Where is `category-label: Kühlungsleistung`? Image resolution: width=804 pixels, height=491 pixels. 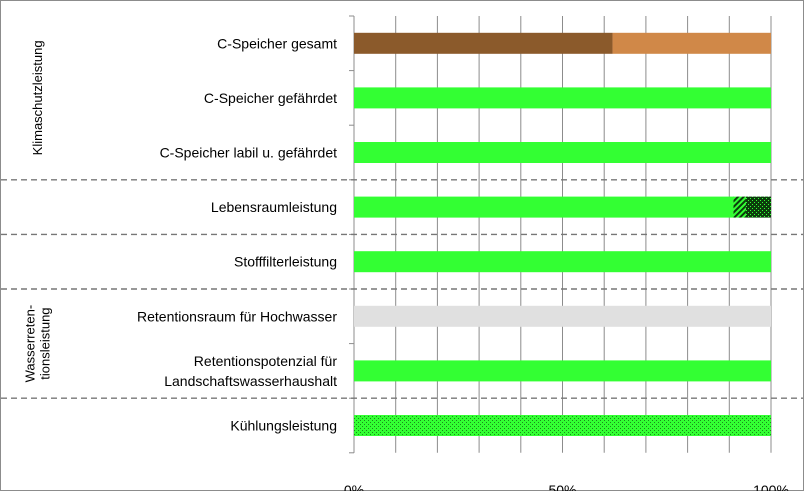
category-label: Kühlungsleistung is located at coordinates (283, 426).